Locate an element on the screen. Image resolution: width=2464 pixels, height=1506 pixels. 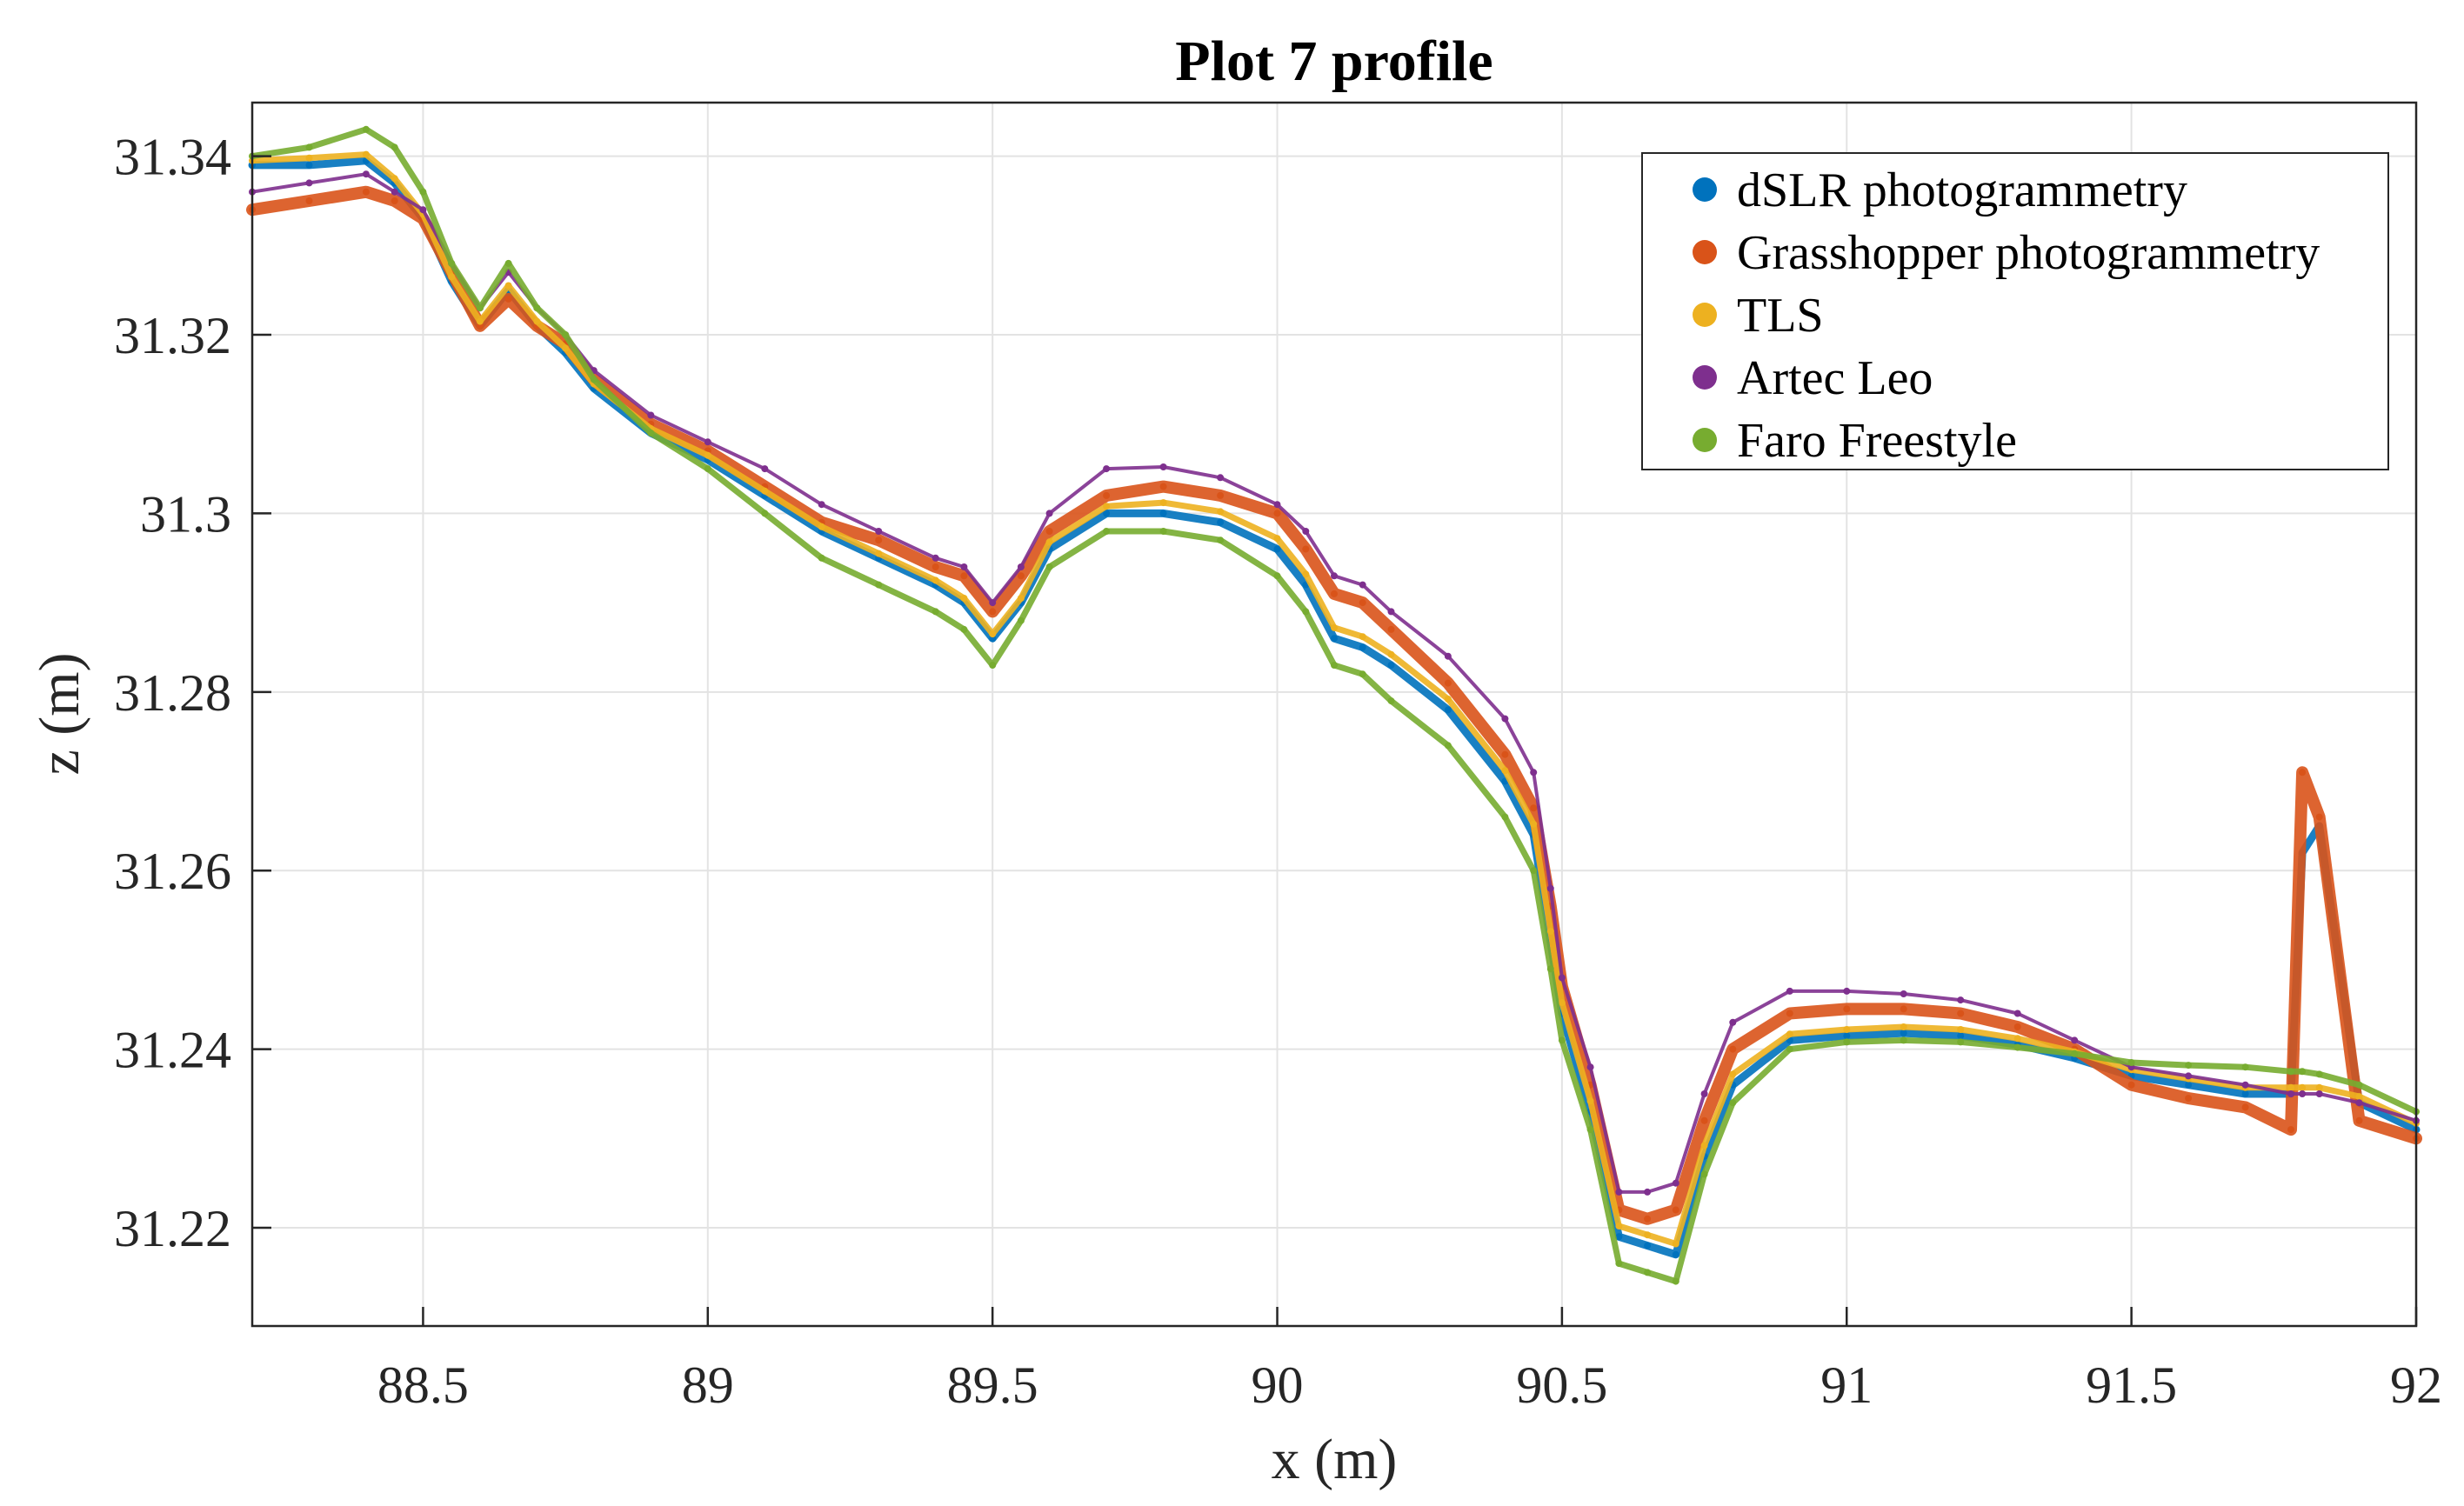
x-tick-label: 89 is located at coordinates (708, 1385).